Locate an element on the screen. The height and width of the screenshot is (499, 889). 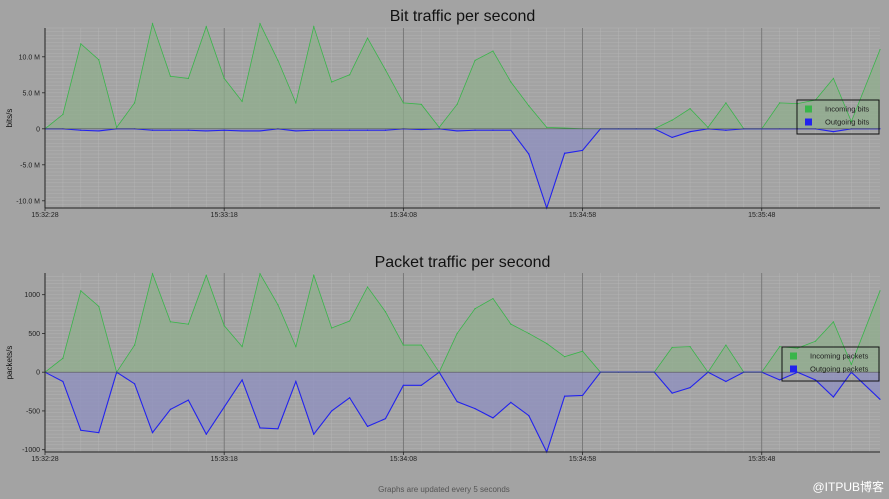
chart-title: Bit traffic per second is located at coordinates (463, 16).